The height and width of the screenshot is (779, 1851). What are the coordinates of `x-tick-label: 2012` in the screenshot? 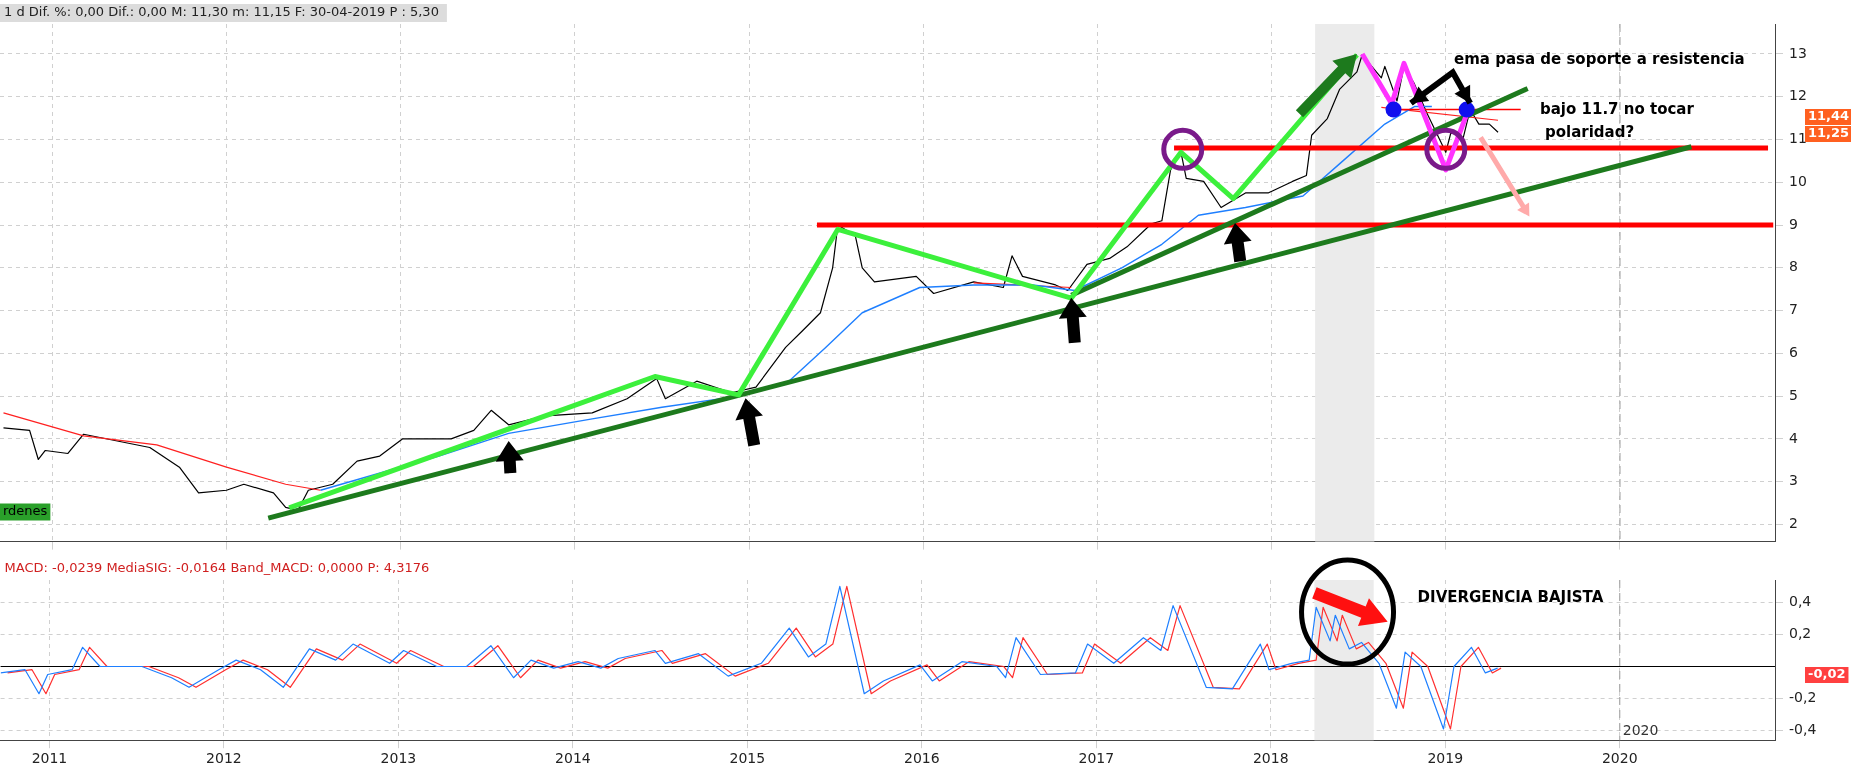 It's located at (224, 758).